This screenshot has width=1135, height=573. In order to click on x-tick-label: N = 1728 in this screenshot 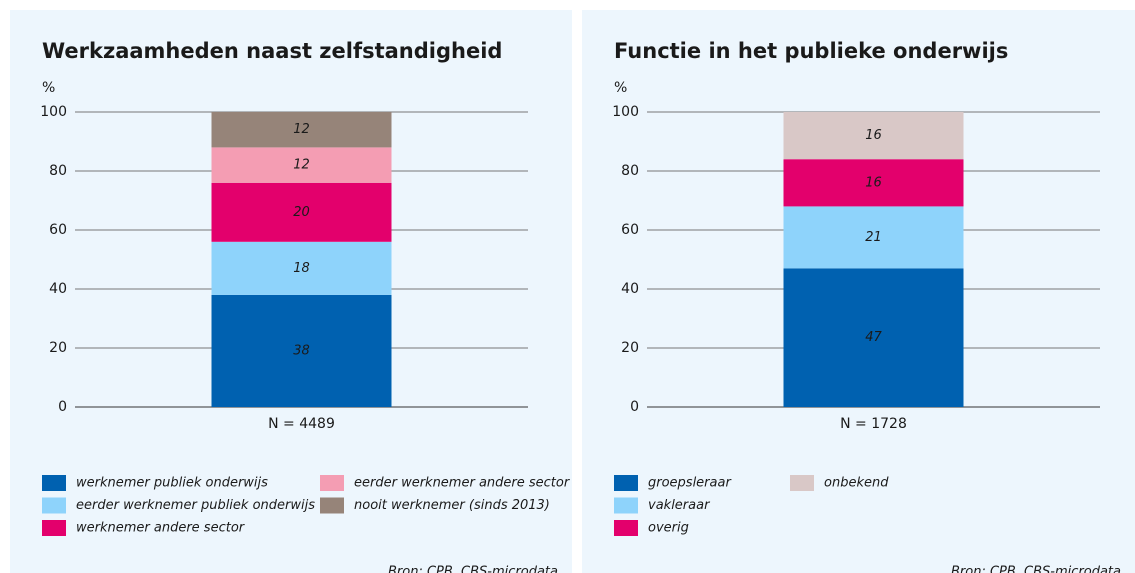, I will do `click(873, 424)`.